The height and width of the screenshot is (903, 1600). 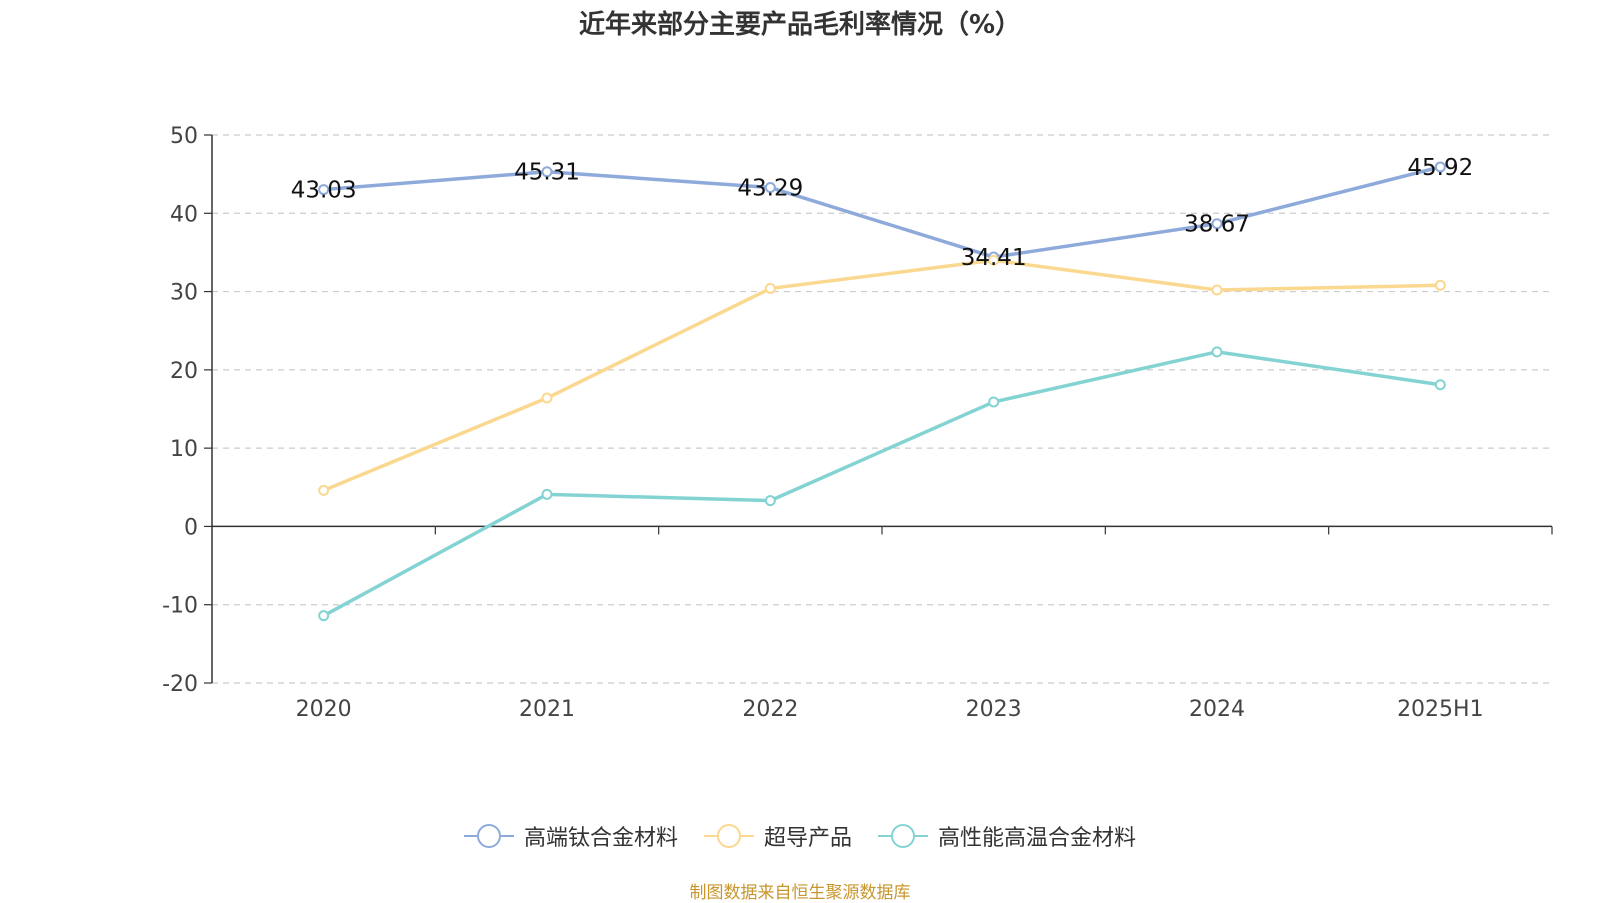 I want to click on x-tick-label: 2024, so click(x=1217, y=709).